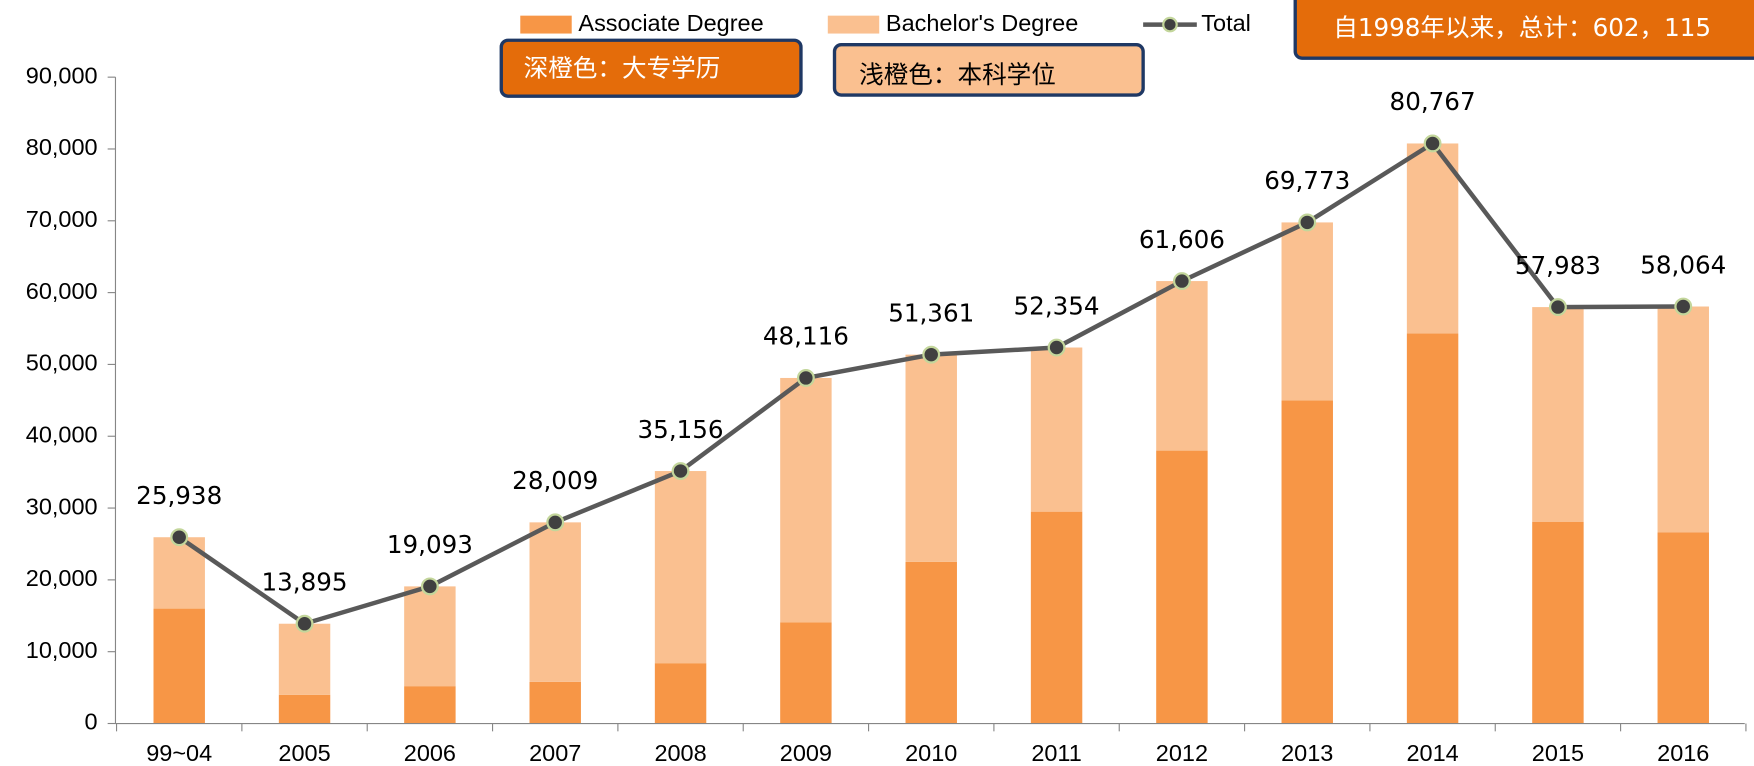 The height and width of the screenshot is (766, 1754). What do you see at coordinates (1057, 305) in the screenshot?
I see `data-label: 52,354` at bounding box center [1057, 305].